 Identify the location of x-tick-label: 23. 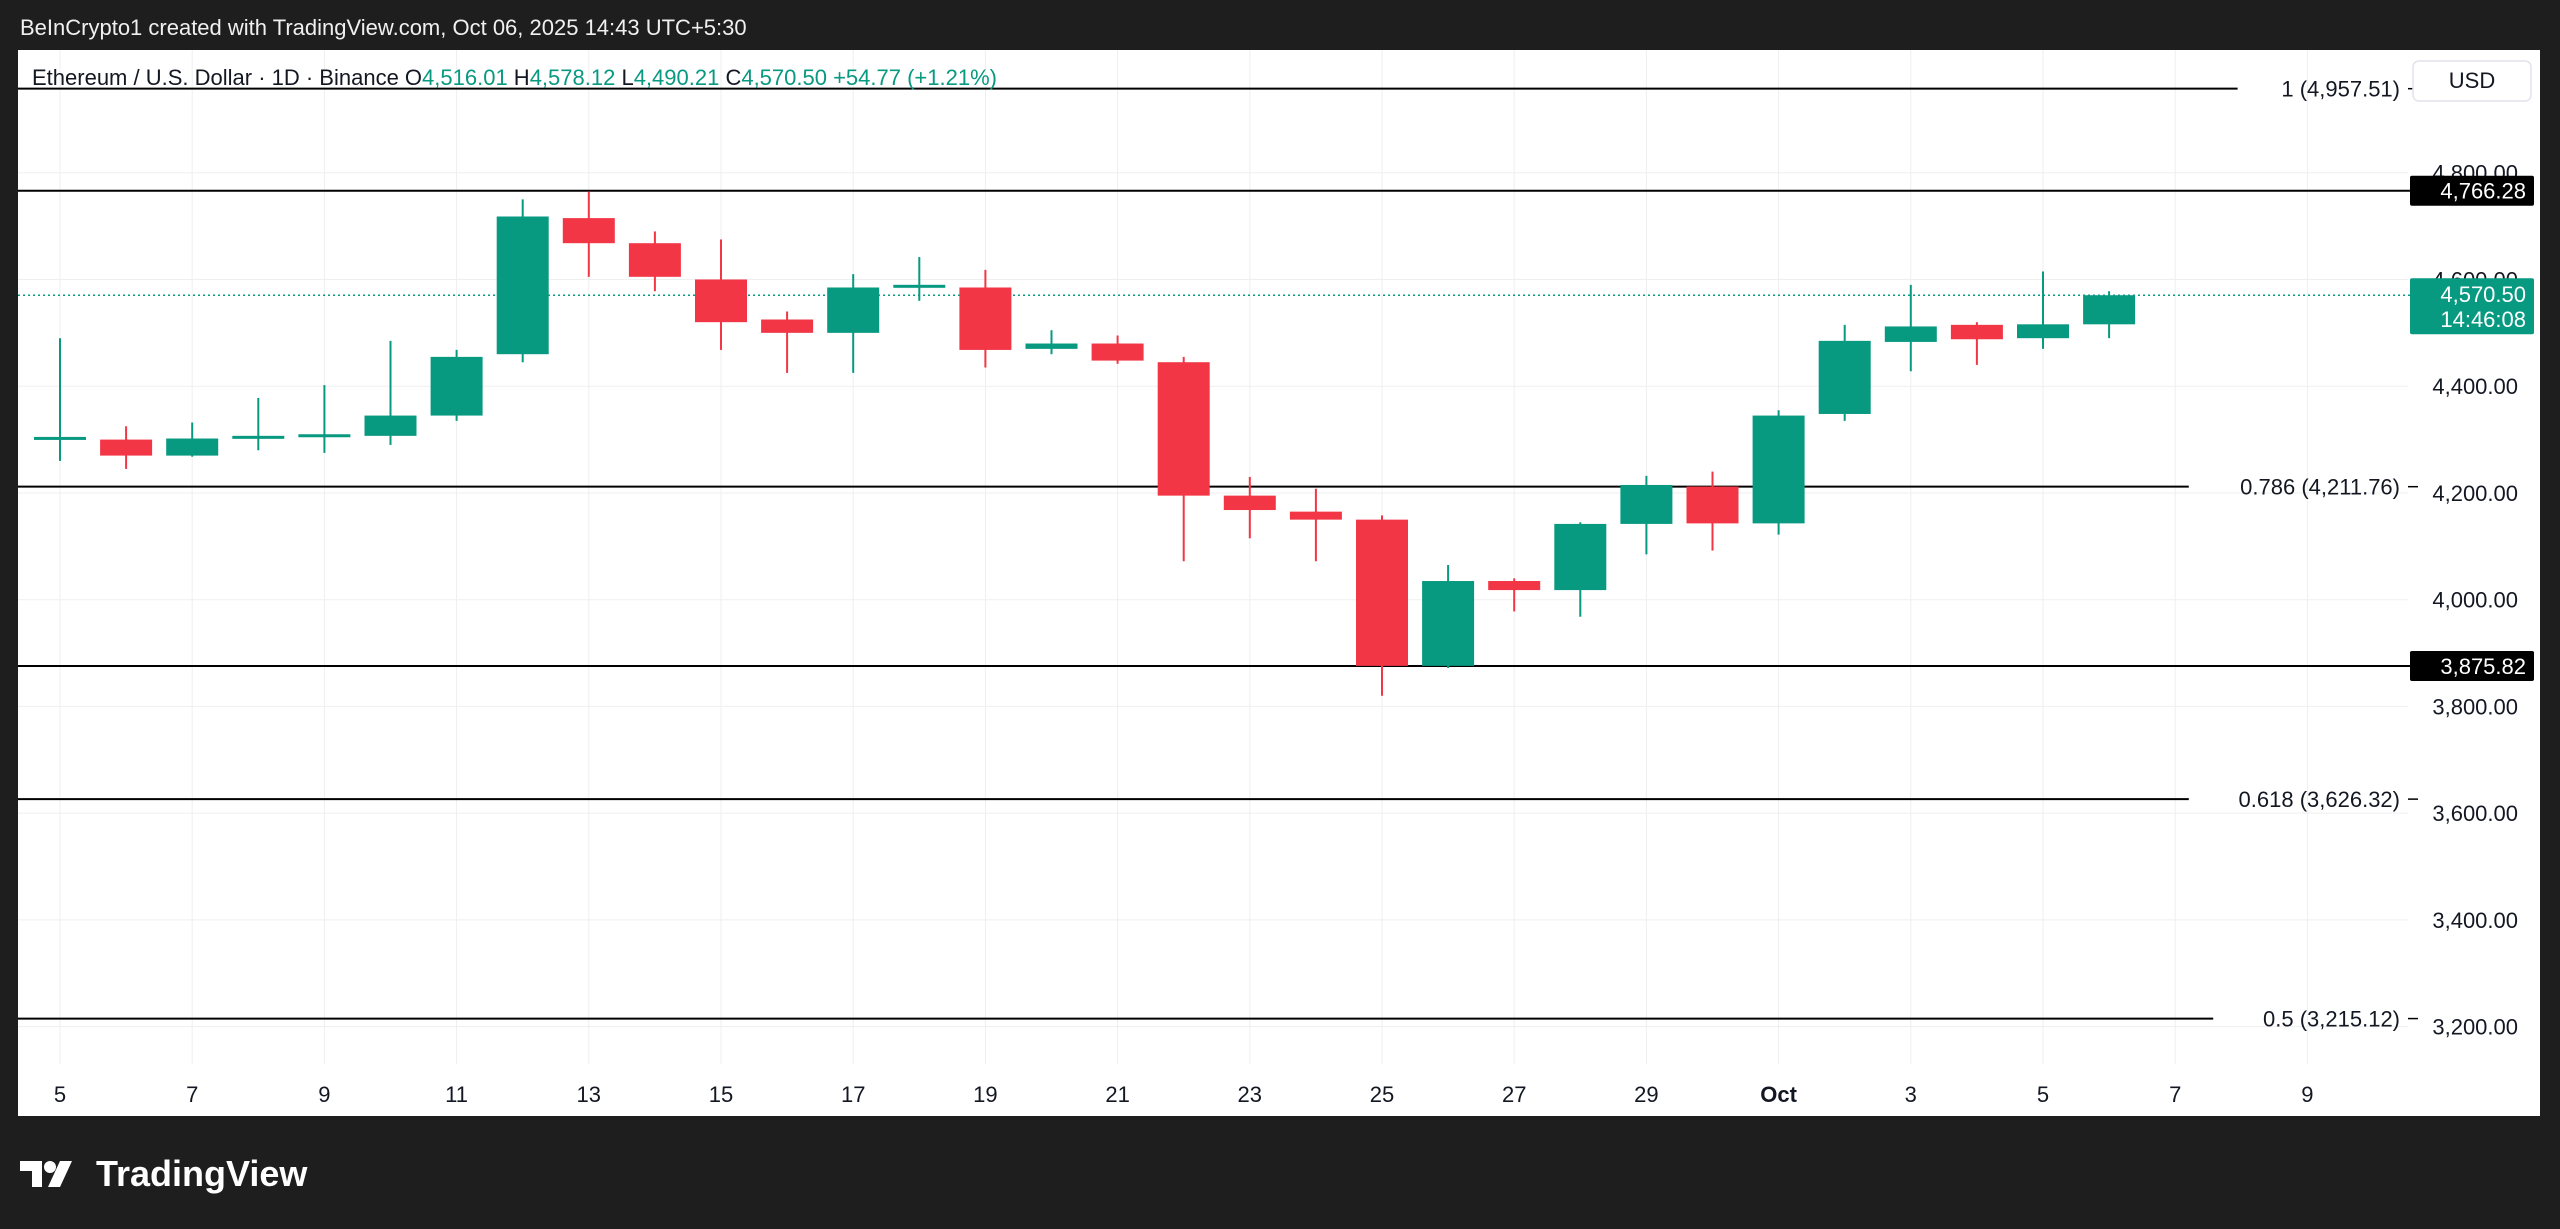
(1250, 1094).